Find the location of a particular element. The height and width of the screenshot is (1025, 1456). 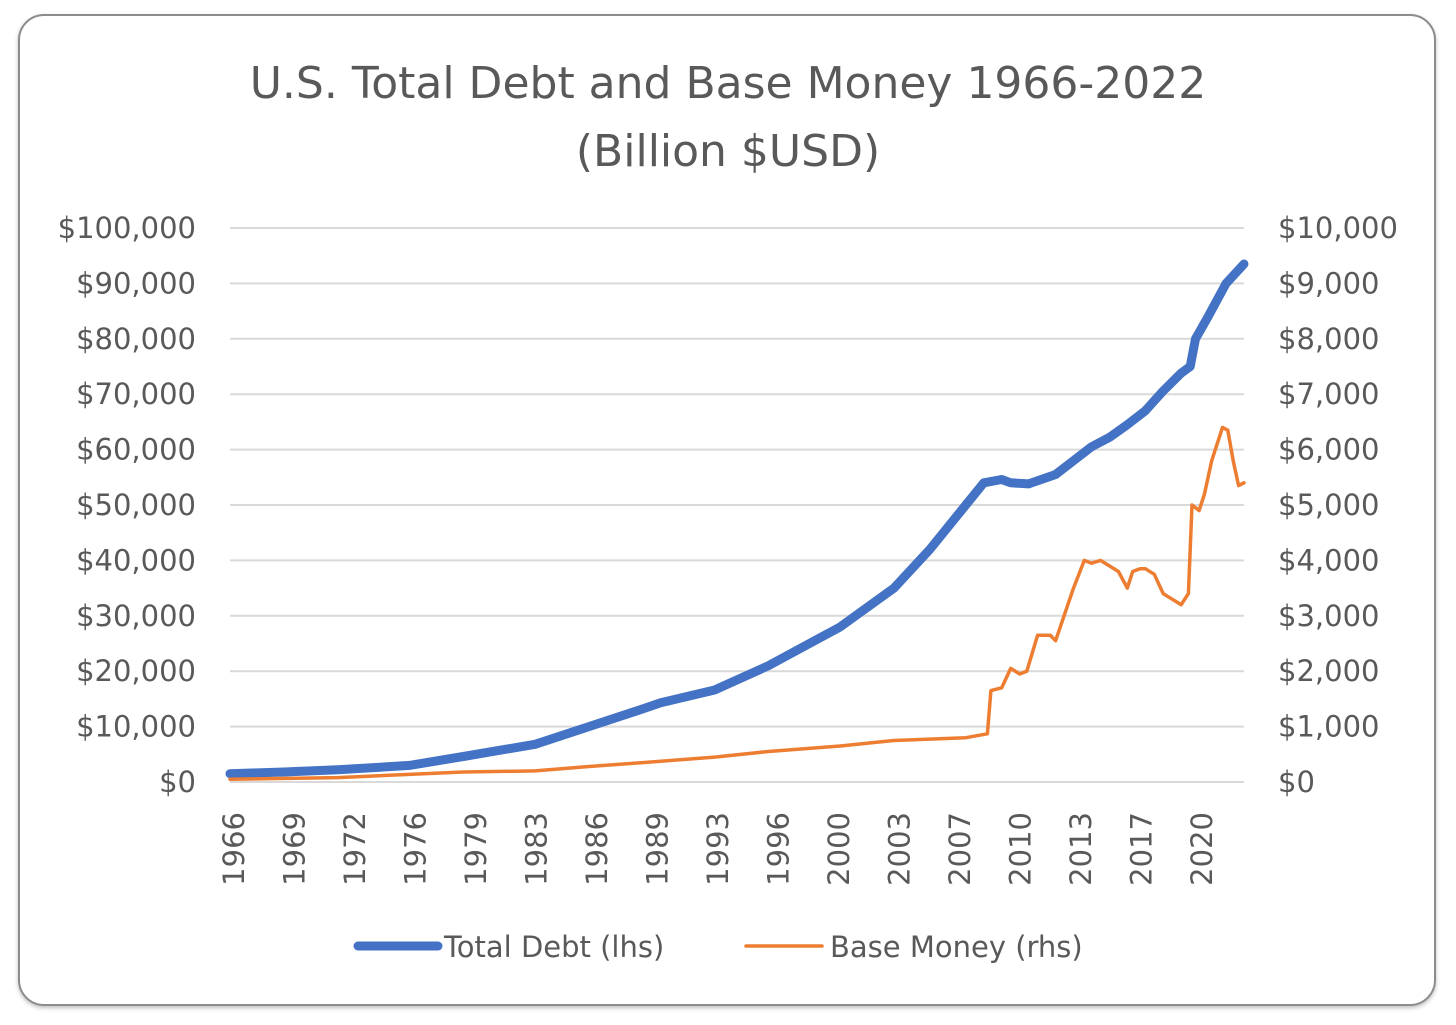

left-y-tick-label: $10,000 is located at coordinates (136, 727).